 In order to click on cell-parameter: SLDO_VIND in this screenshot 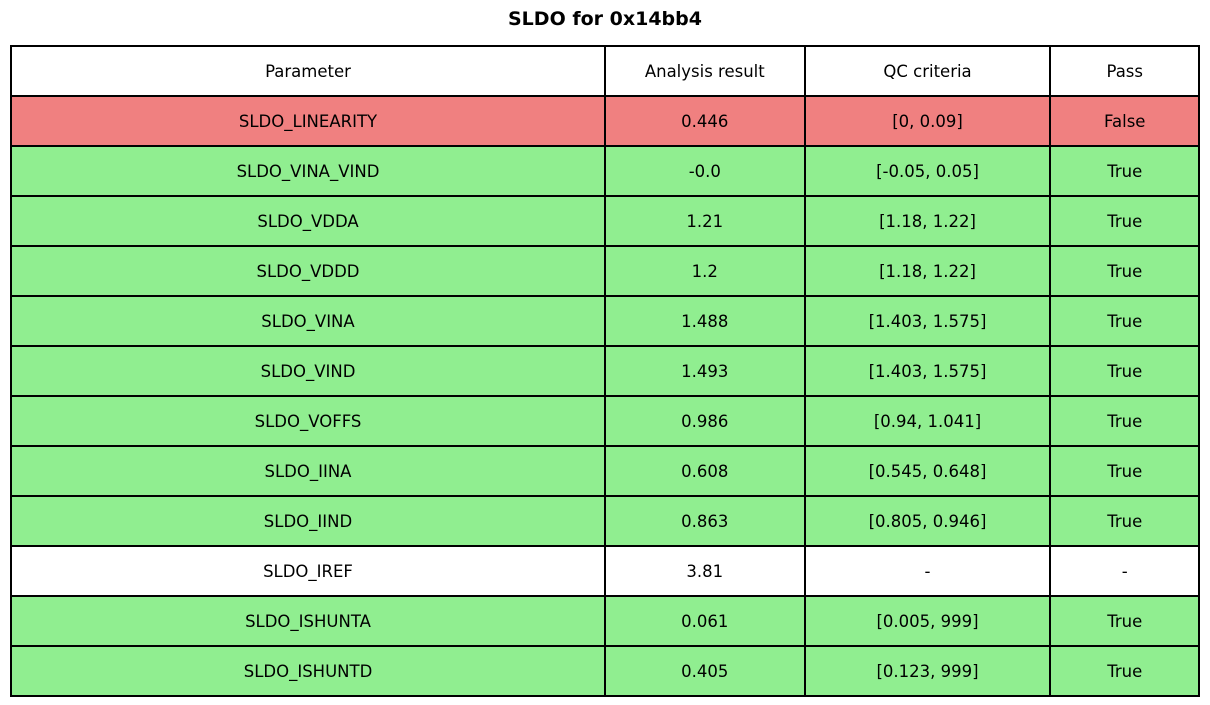, I will do `click(308, 371)`.